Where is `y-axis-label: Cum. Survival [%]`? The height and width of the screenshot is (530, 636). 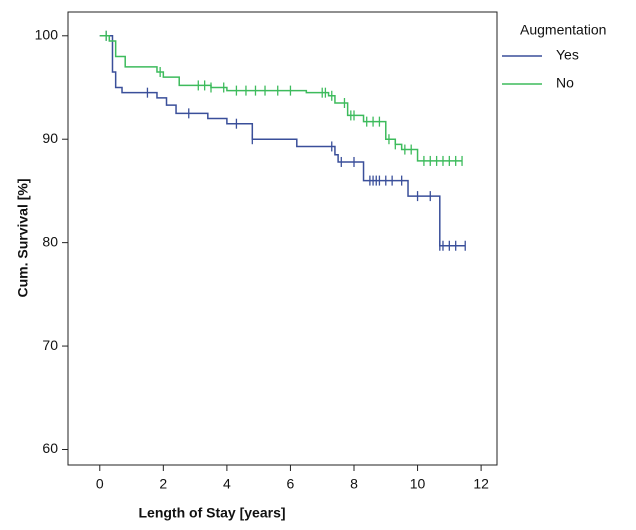
y-axis-label: Cum. Survival [%] is located at coordinates (23, 237).